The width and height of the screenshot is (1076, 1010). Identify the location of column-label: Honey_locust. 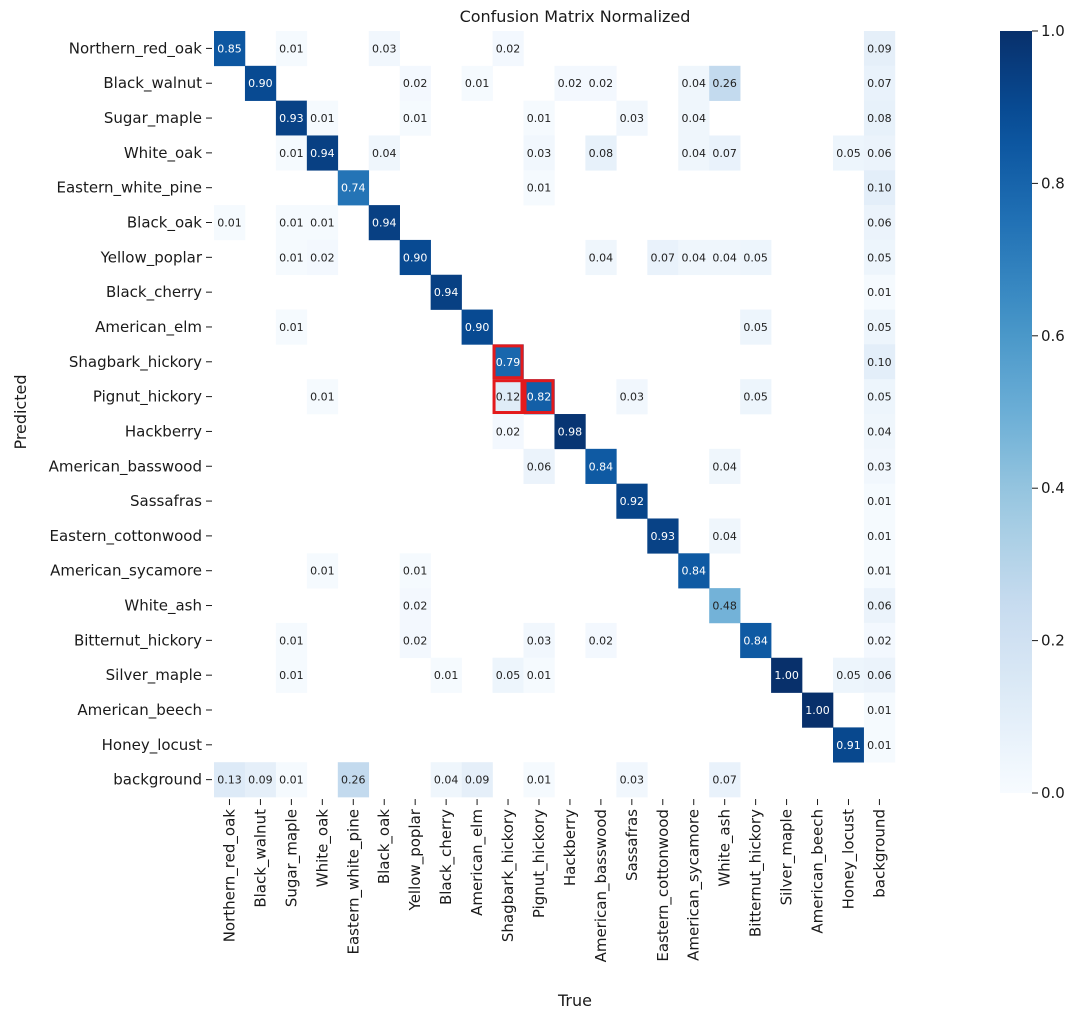
(848, 859).